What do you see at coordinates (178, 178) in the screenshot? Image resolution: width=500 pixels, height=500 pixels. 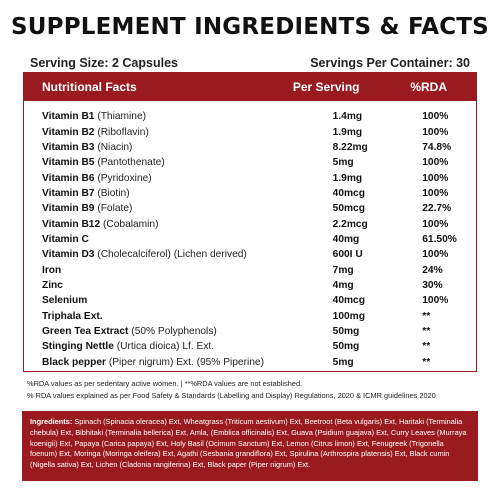 I see `nutrient-name: Vitamin B6 (Pyridoxine)` at bounding box center [178, 178].